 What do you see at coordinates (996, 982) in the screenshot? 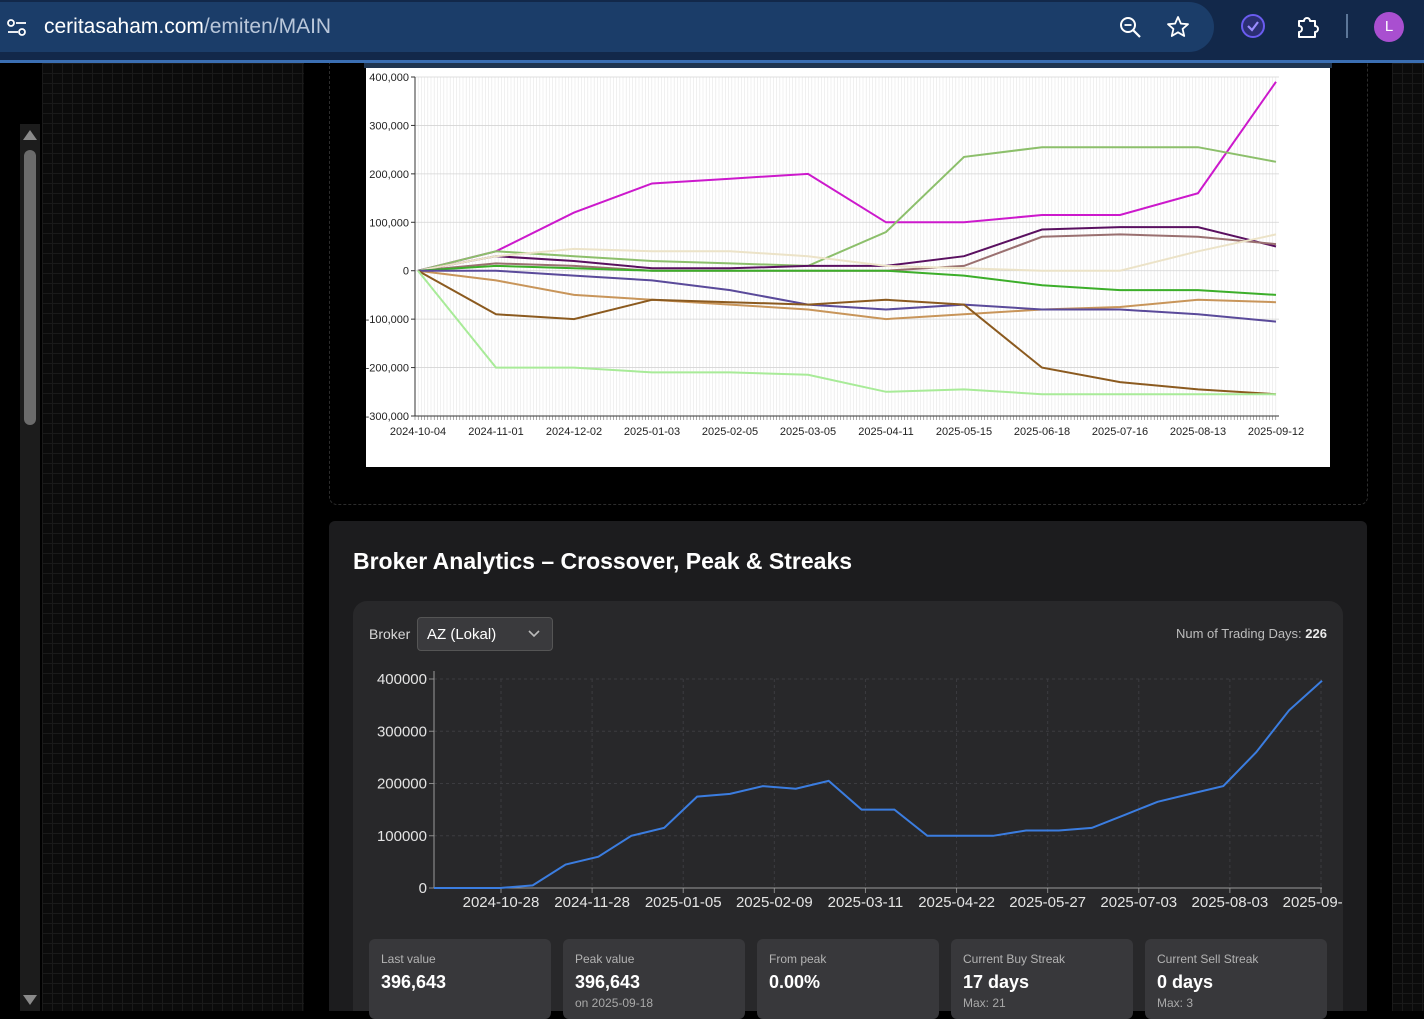
I see `stat-value: 17 days` at bounding box center [996, 982].